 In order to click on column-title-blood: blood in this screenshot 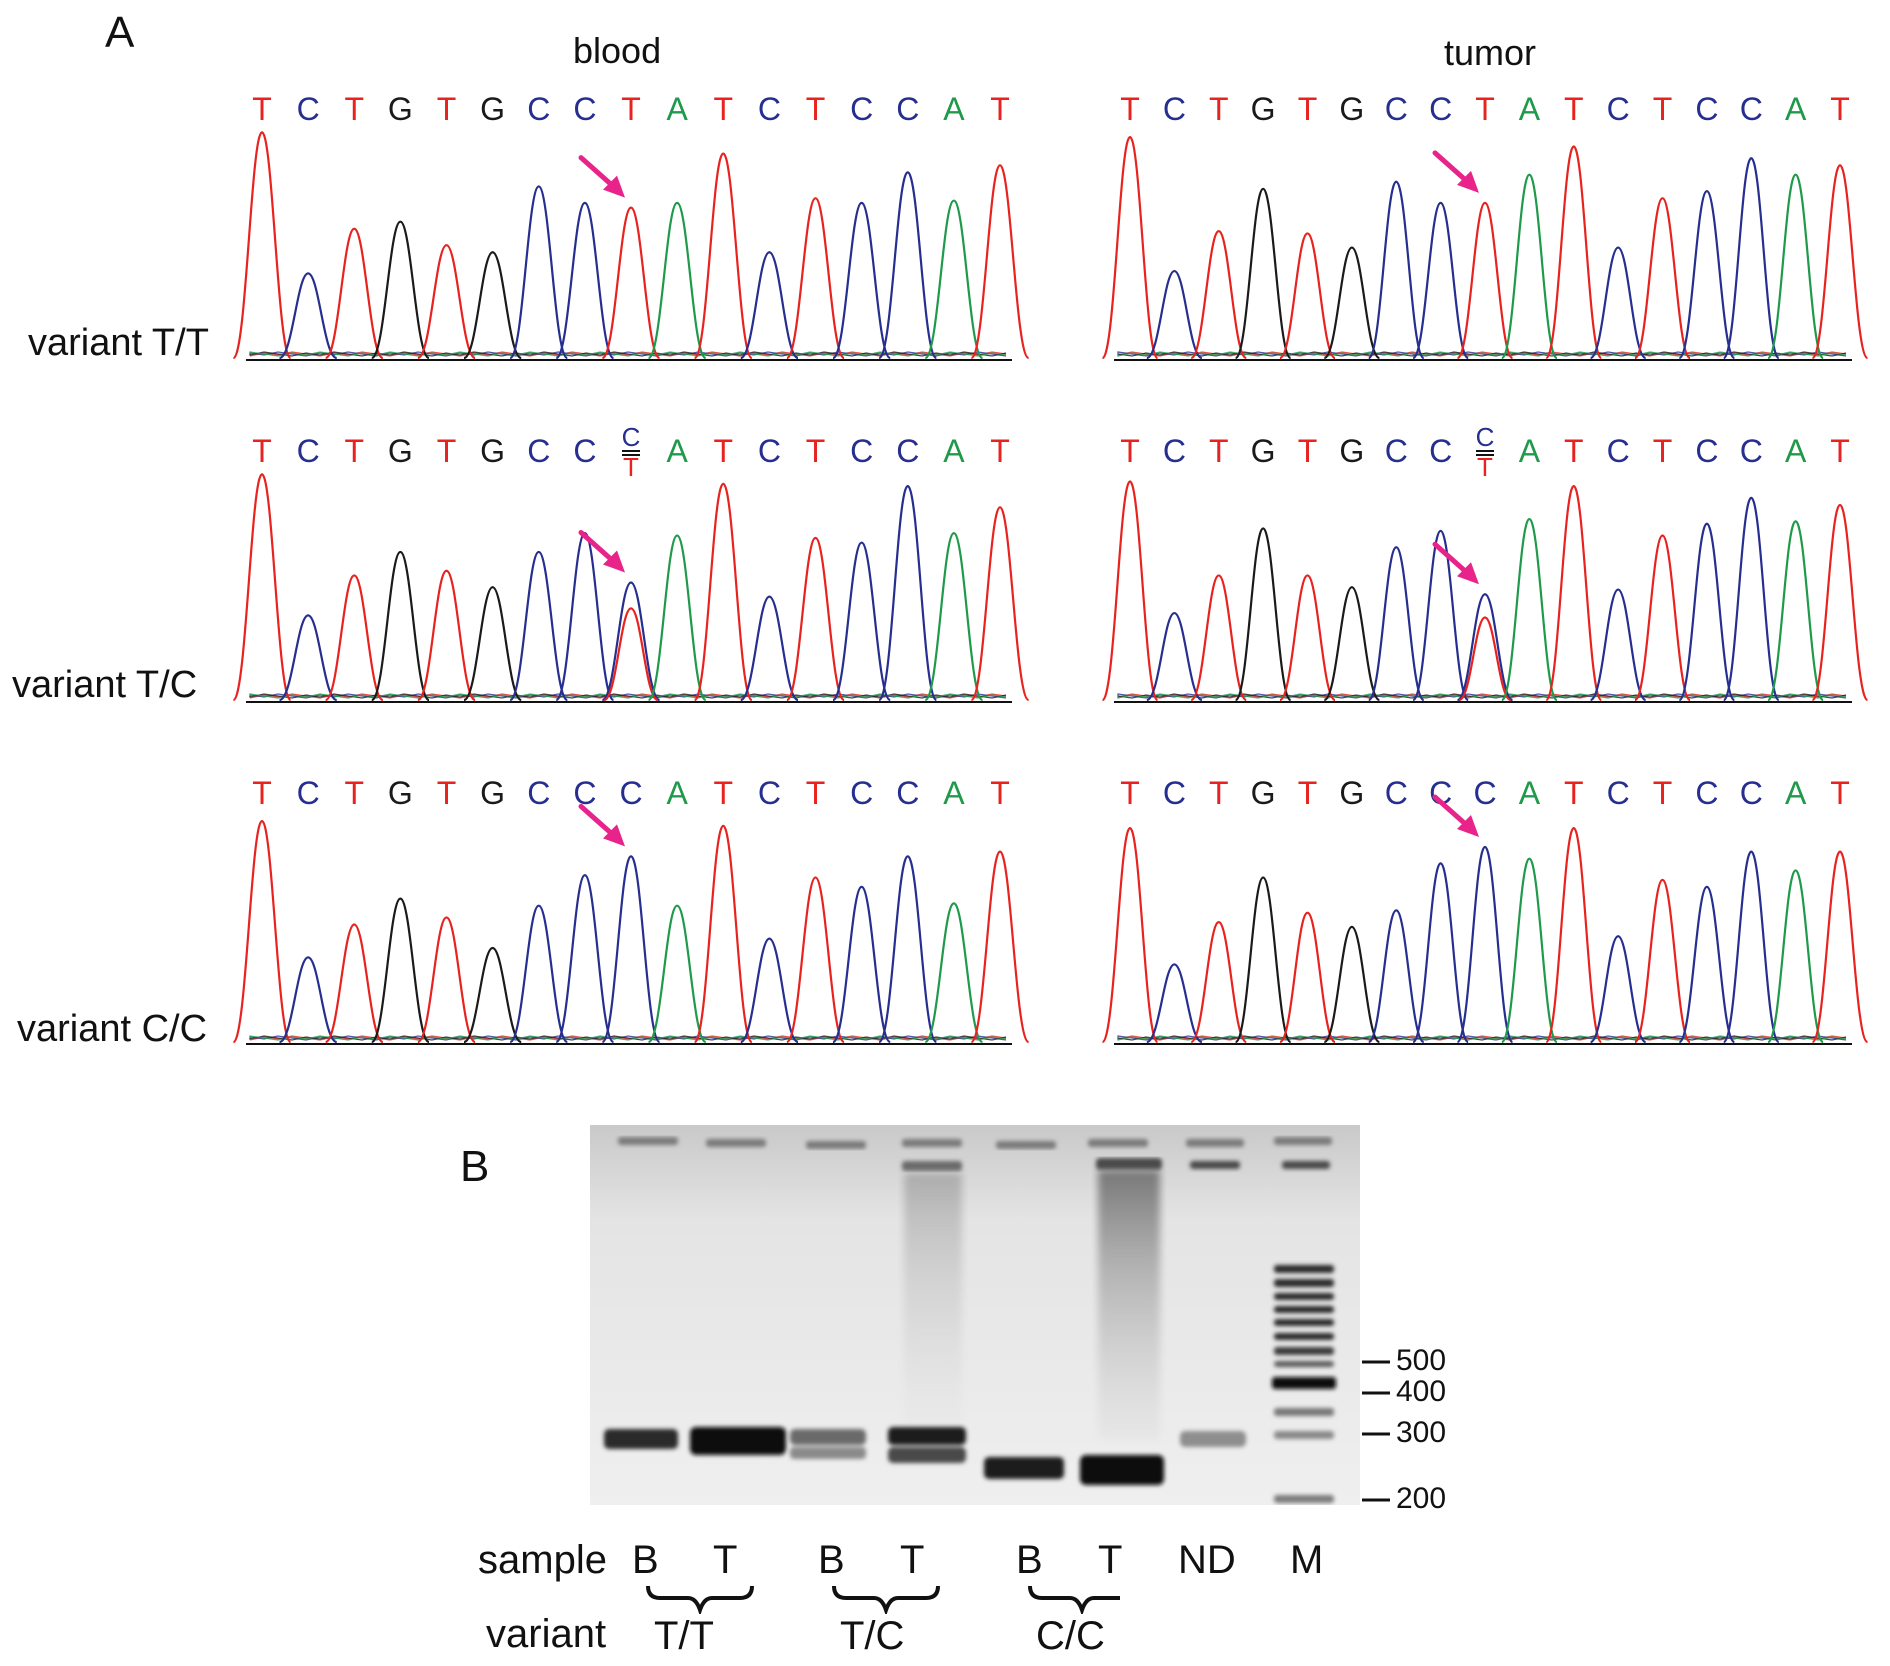, I will do `click(617, 50)`.